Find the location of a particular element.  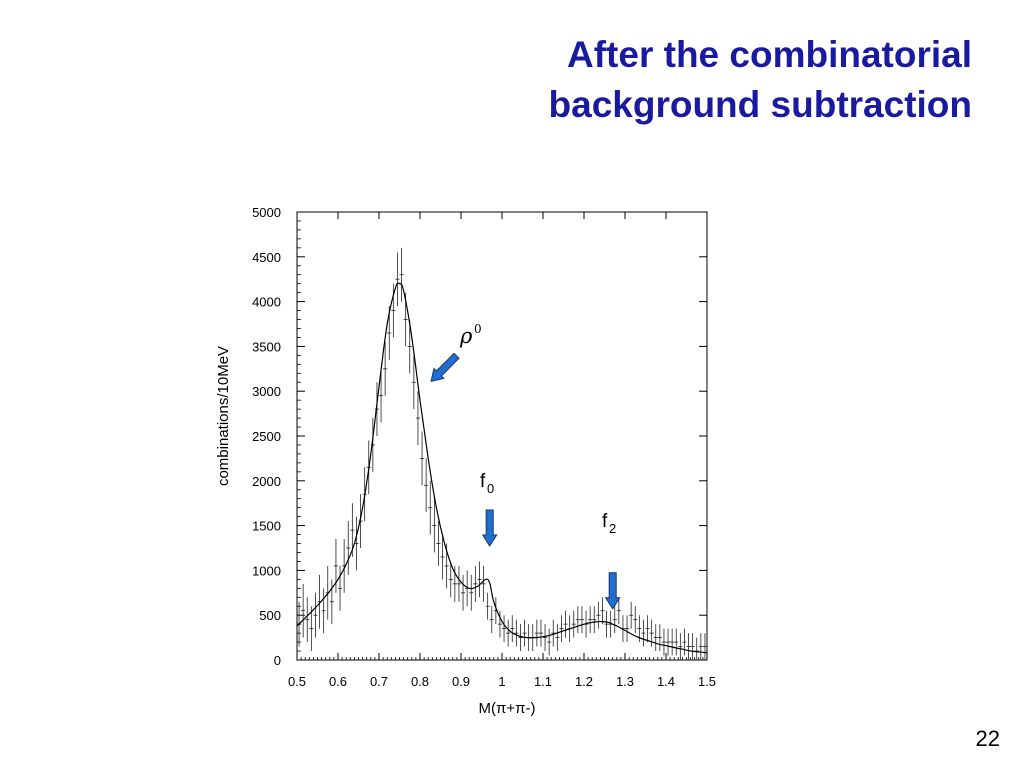

f0-label-sub: 0 is located at coordinates (490, 488).